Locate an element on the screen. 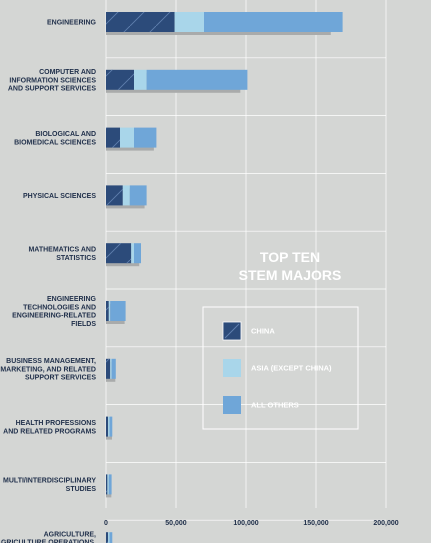 The height and width of the screenshot is (543, 431). category-label: STATISTICS is located at coordinates (76, 258).